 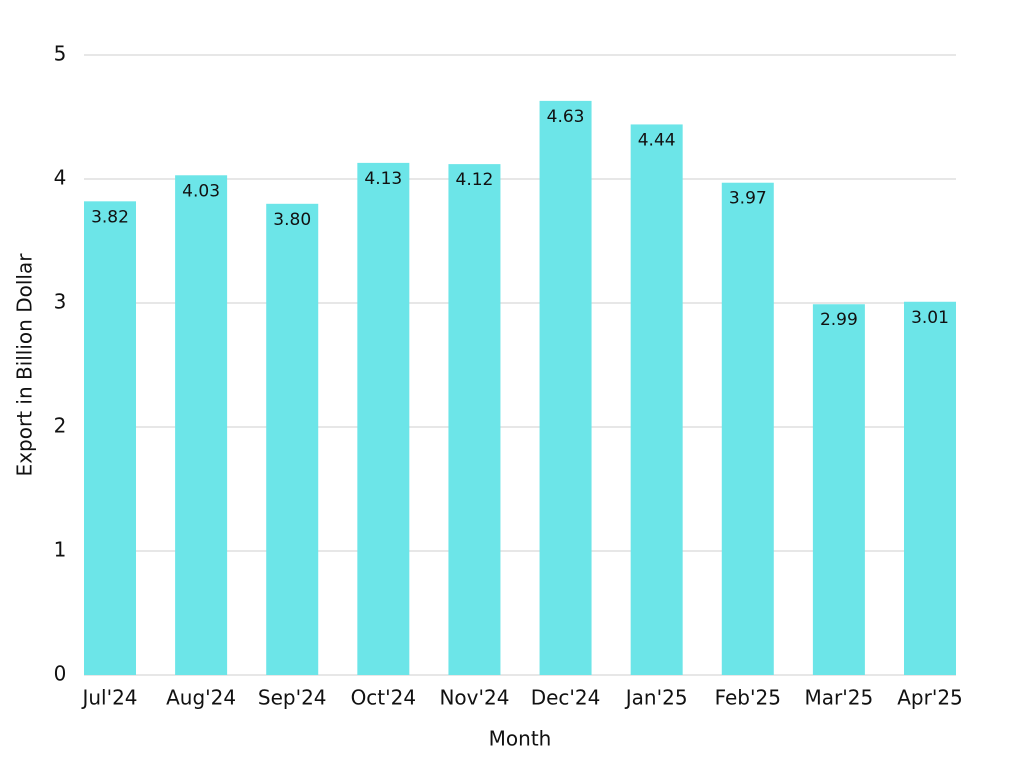 What do you see at coordinates (60, 550) in the screenshot?
I see `y-tick-label: 1` at bounding box center [60, 550].